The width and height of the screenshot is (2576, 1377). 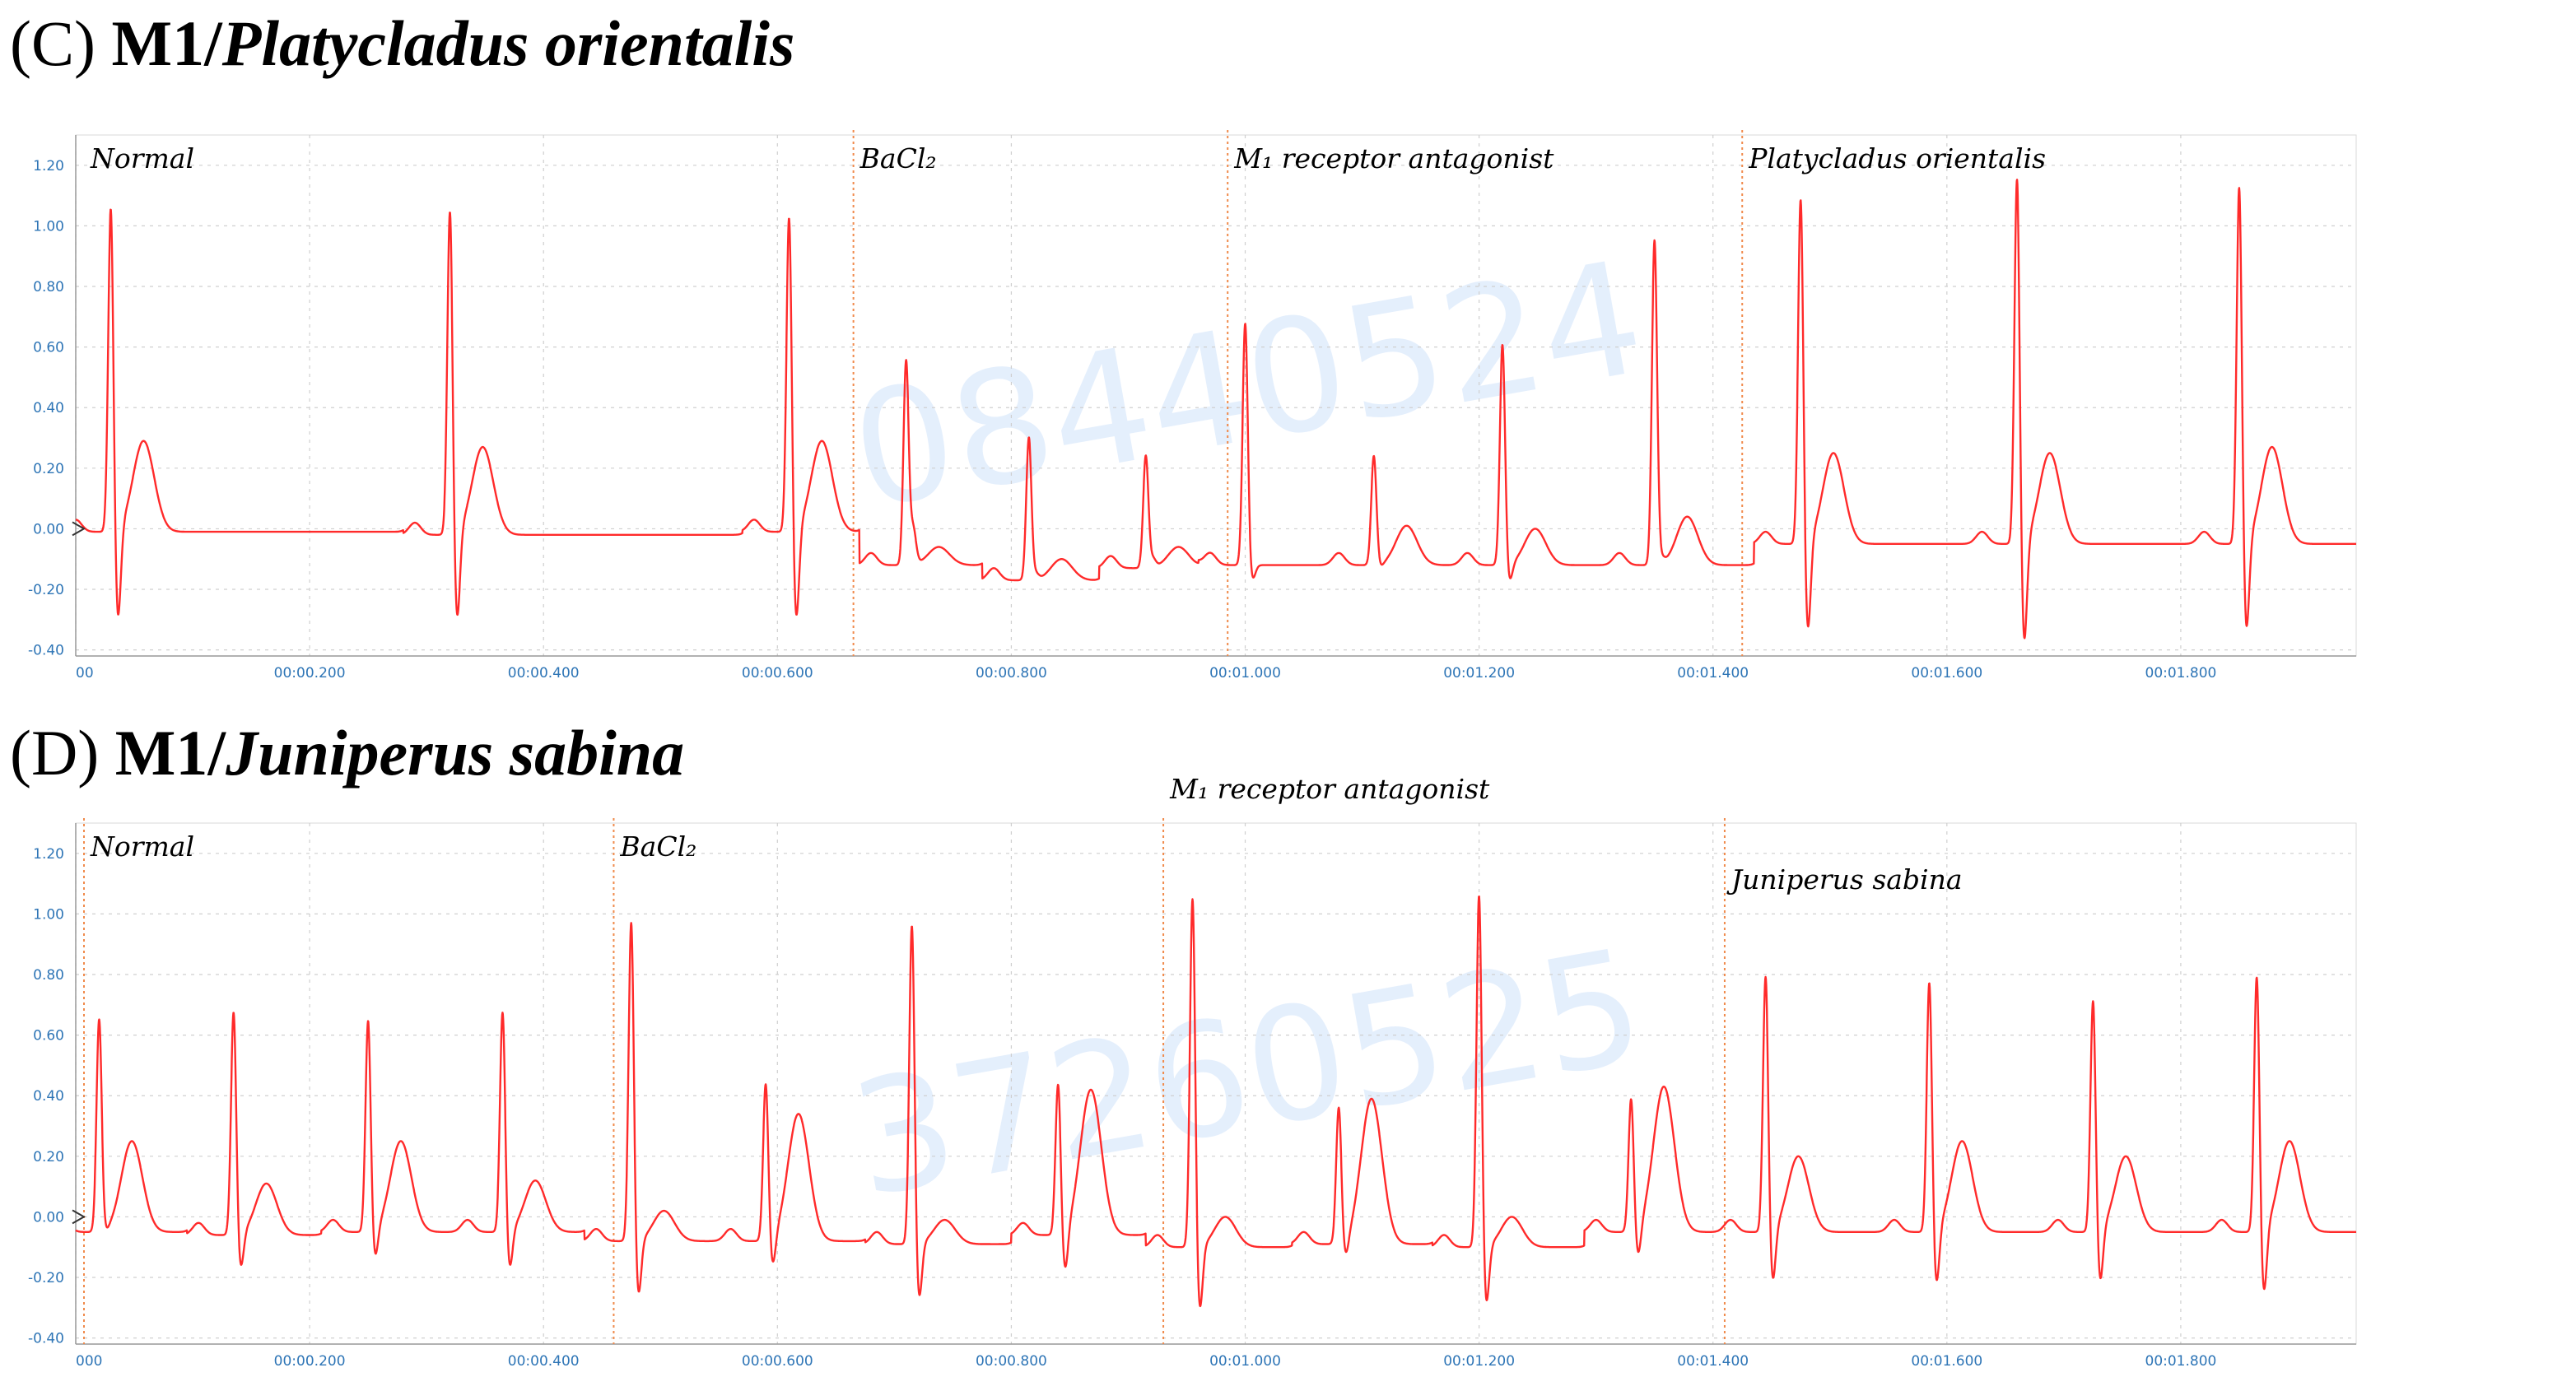 What do you see at coordinates (1844, 879) in the screenshot?
I see `event-annotation: Juniperus sabina` at bounding box center [1844, 879].